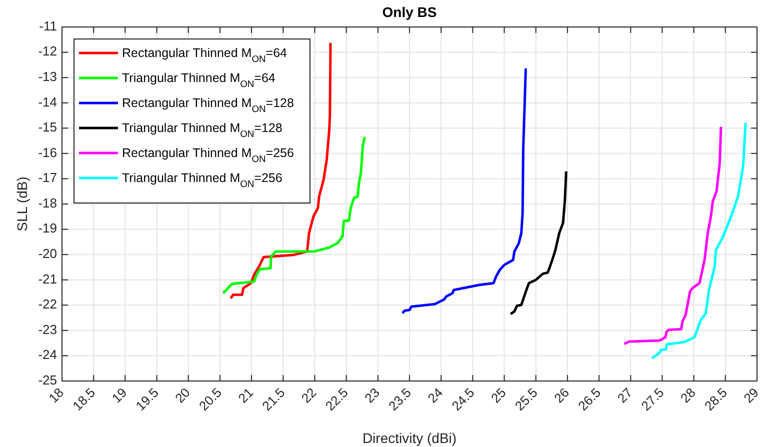  Describe the element at coordinates (208, 155) in the screenshot. I see `legend-label: Rectangular Thinned M$_{ON}$=256` at that location.